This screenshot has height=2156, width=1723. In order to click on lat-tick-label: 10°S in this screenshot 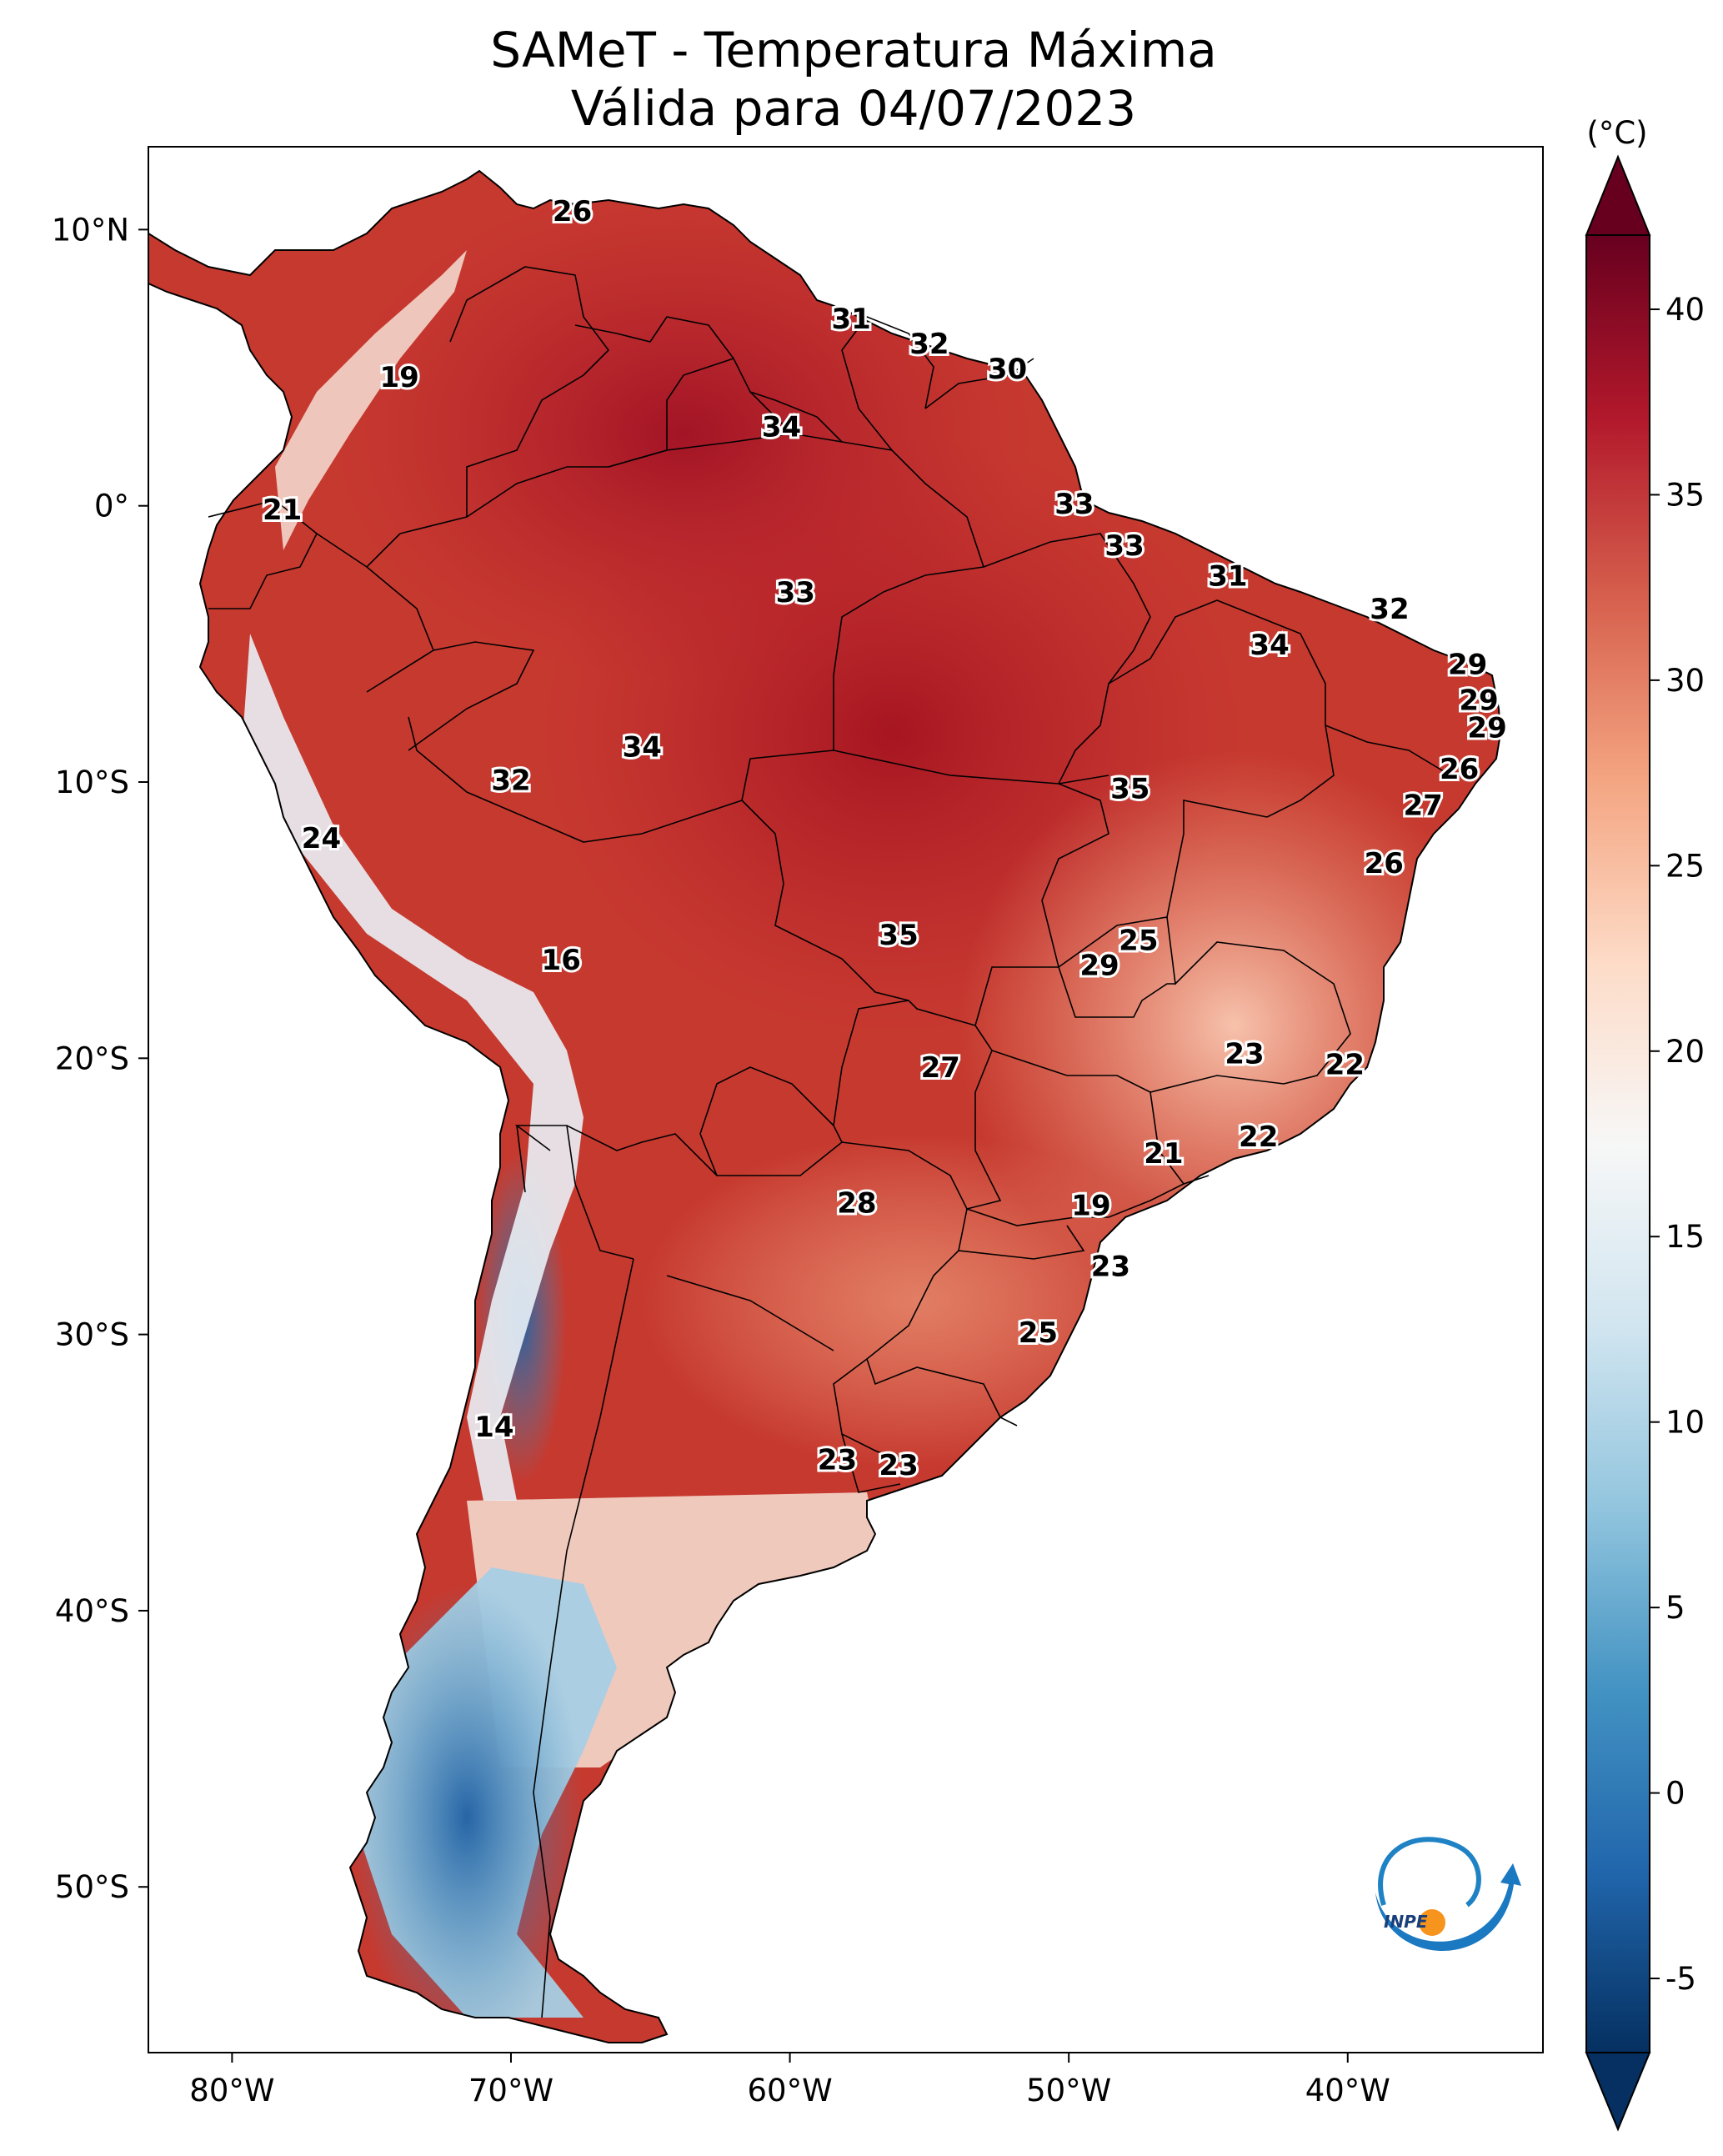, I will do `click(92, 782)`.